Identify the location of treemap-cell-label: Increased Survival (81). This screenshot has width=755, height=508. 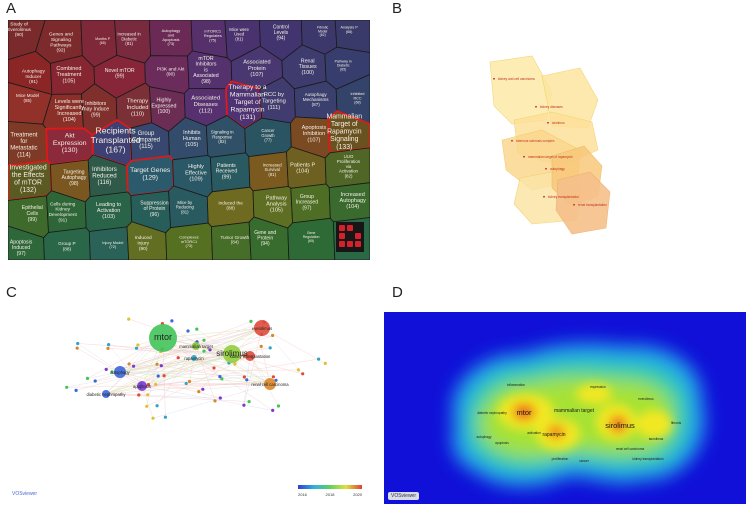
(272, 169).